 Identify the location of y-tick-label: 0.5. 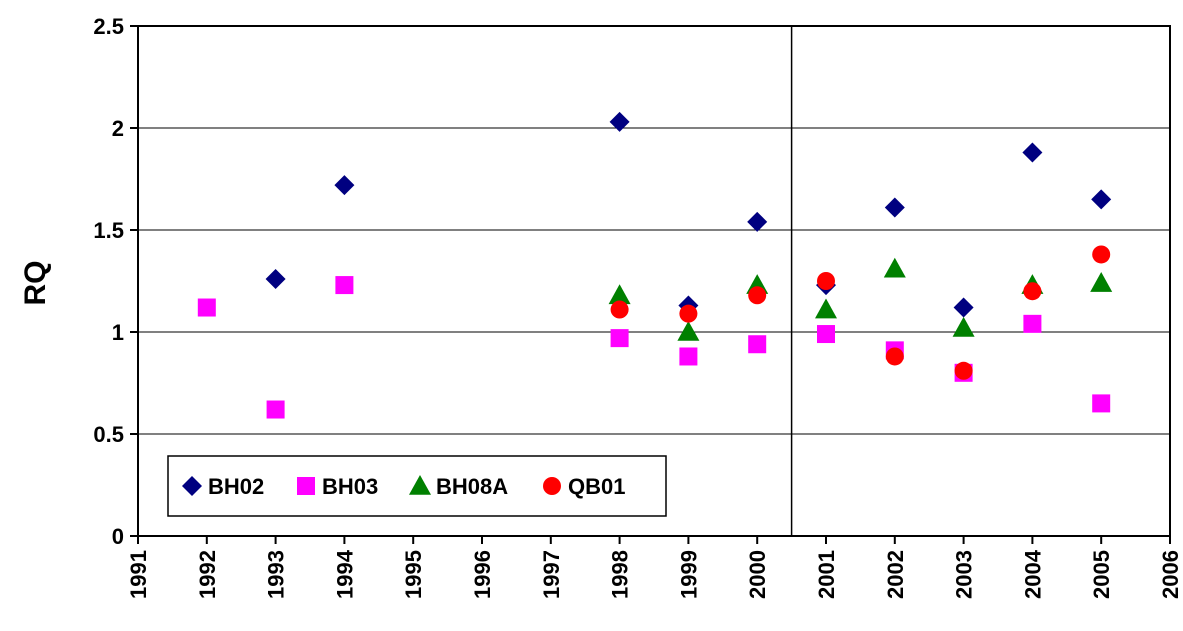
(108, 434).